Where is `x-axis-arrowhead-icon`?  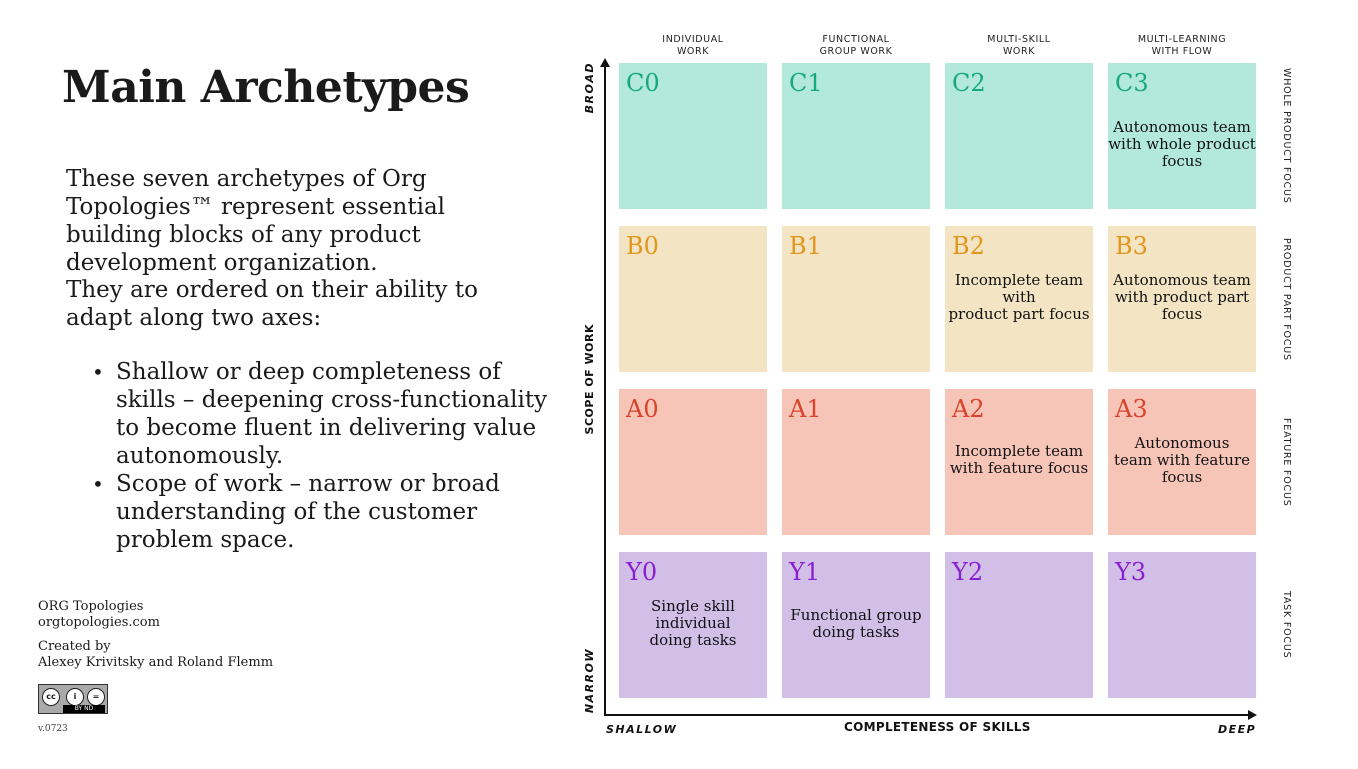 x-axis-arrowhead-icon is located at coordinates (1252, 714).